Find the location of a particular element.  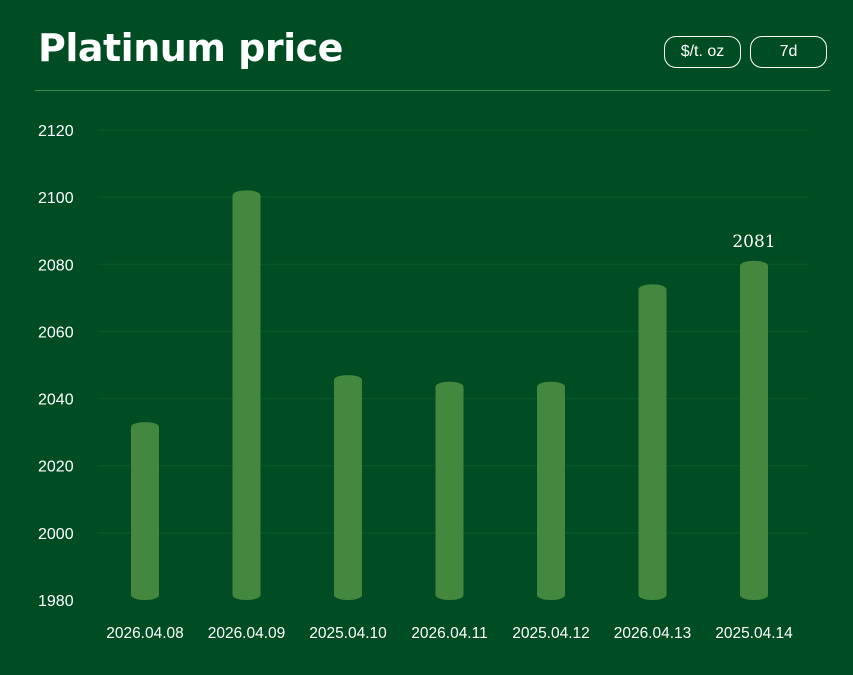

y-tick-label: 2000 is located at coordinates (56, 534).